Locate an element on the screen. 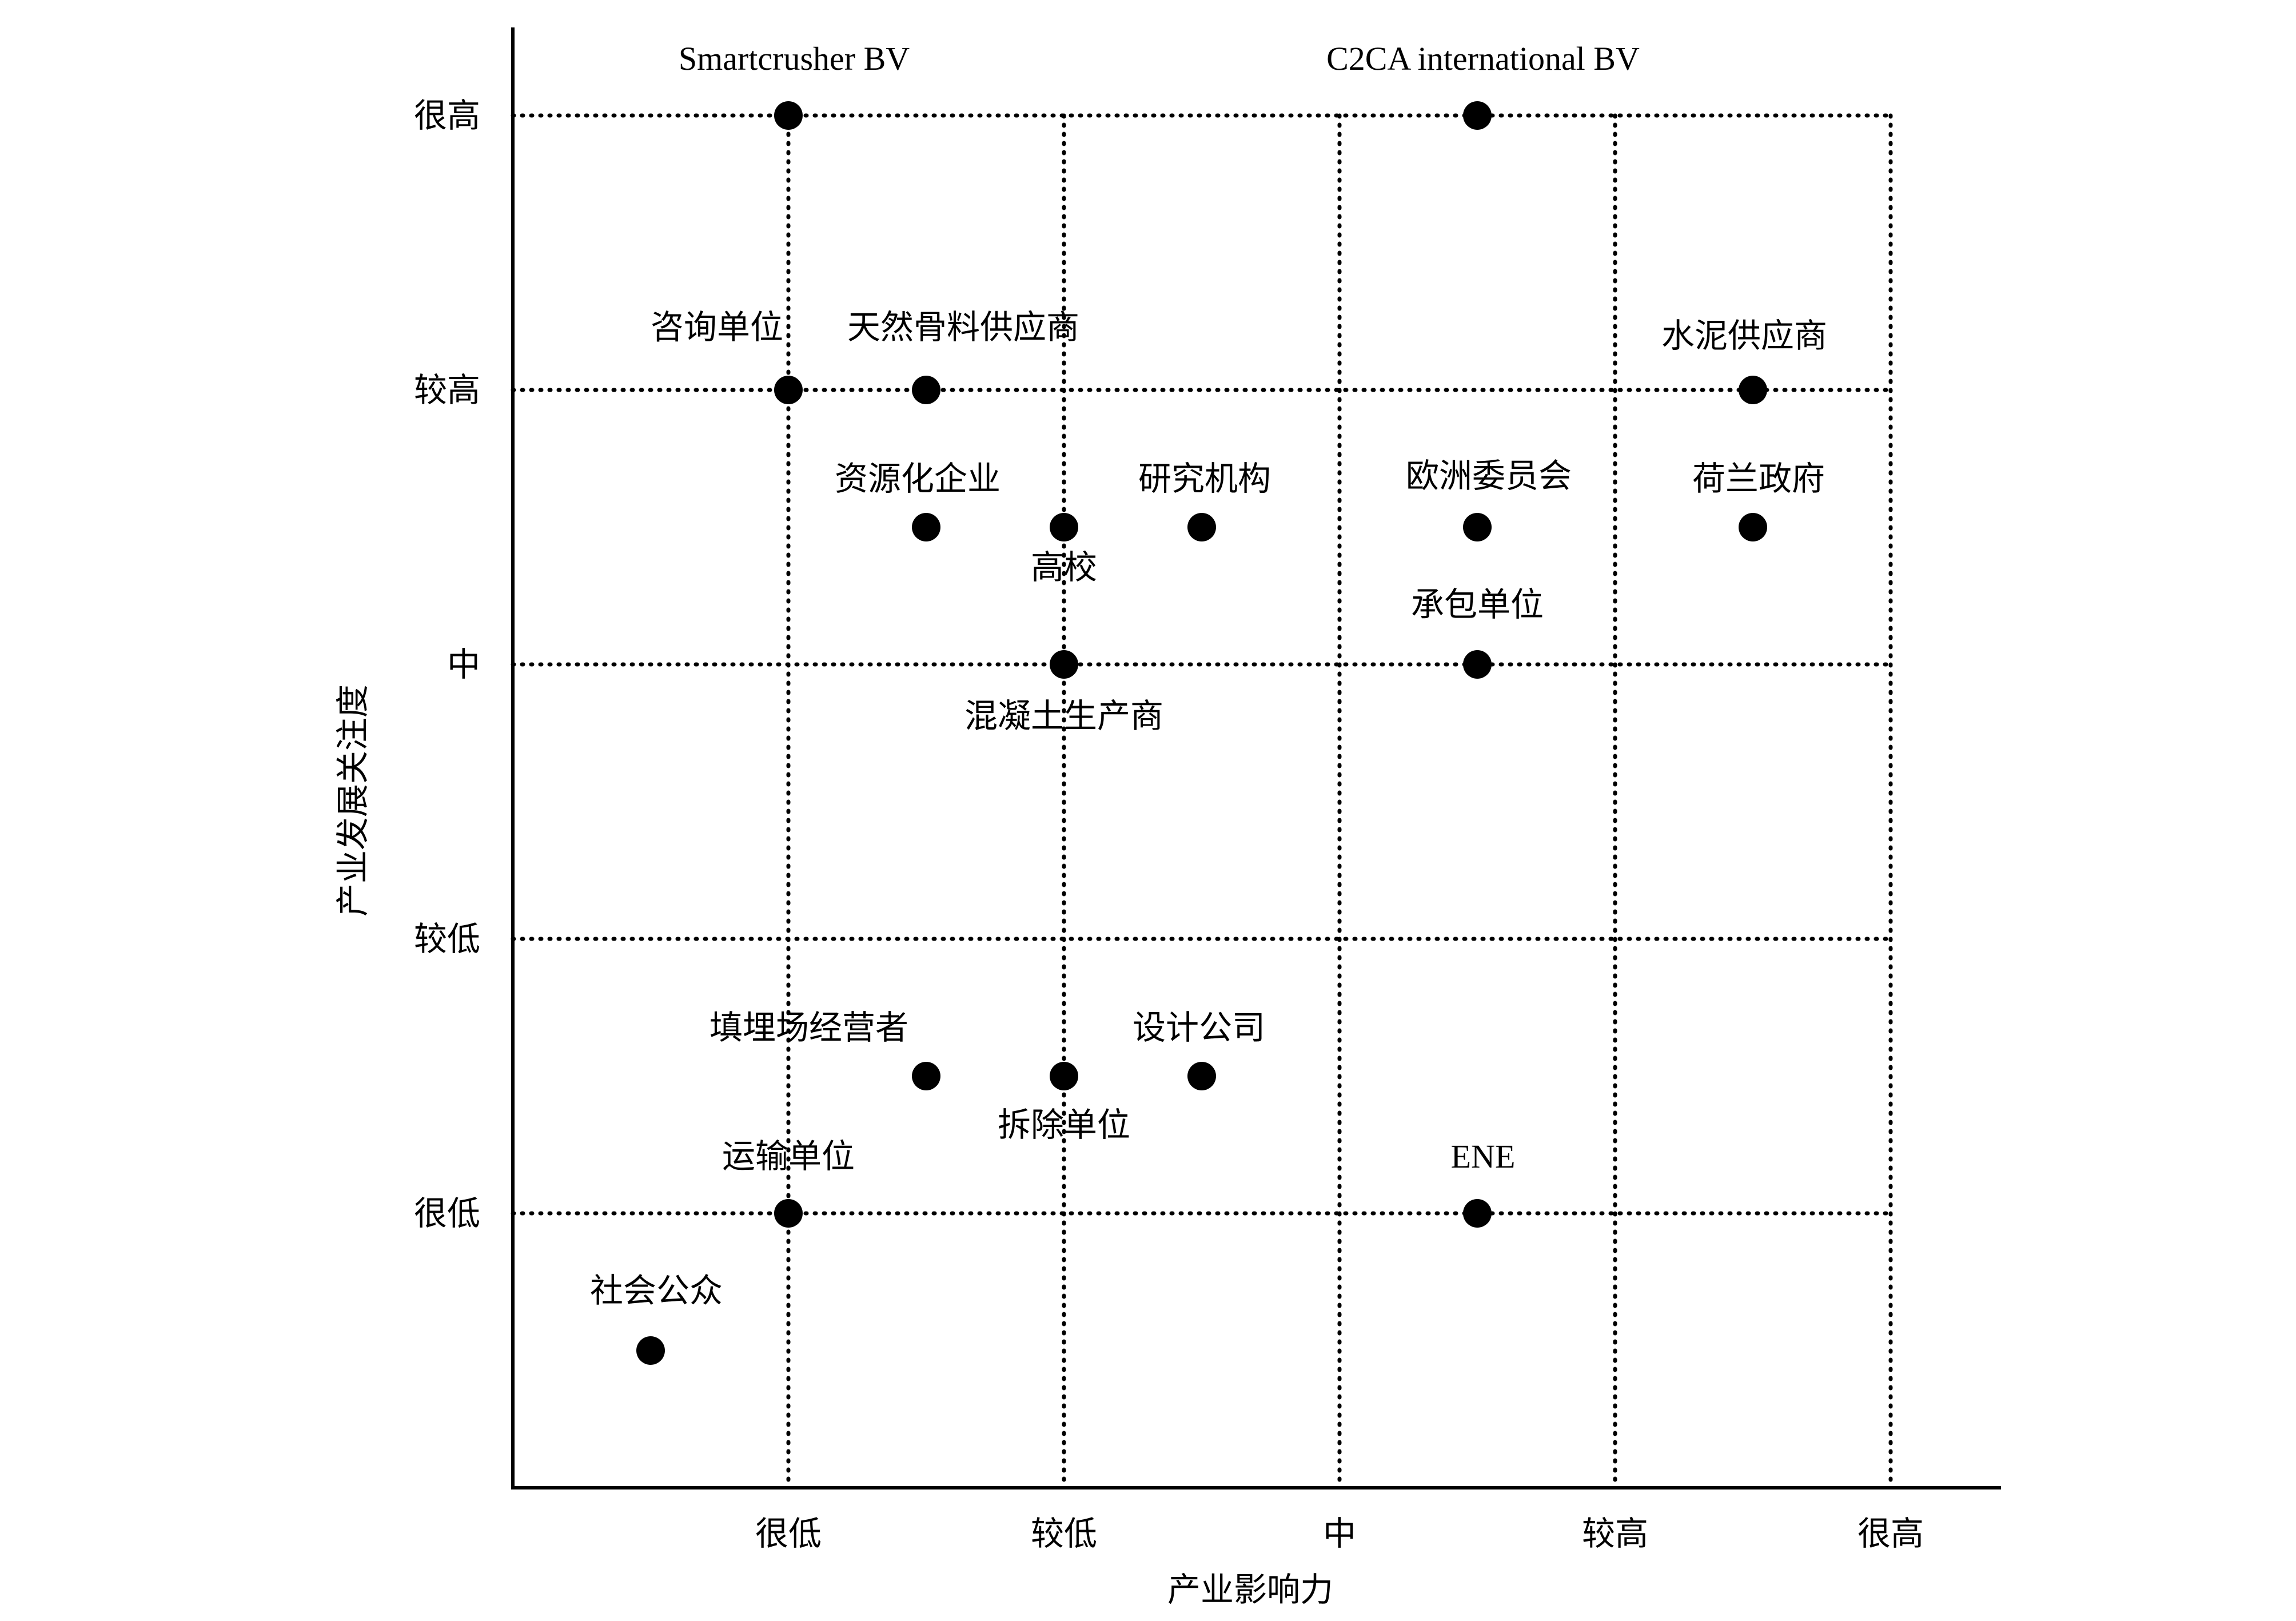 The width and height of the screenshot is (2296, 1621). point-label: C2CA international BV is located at coordinates (1483, 58).